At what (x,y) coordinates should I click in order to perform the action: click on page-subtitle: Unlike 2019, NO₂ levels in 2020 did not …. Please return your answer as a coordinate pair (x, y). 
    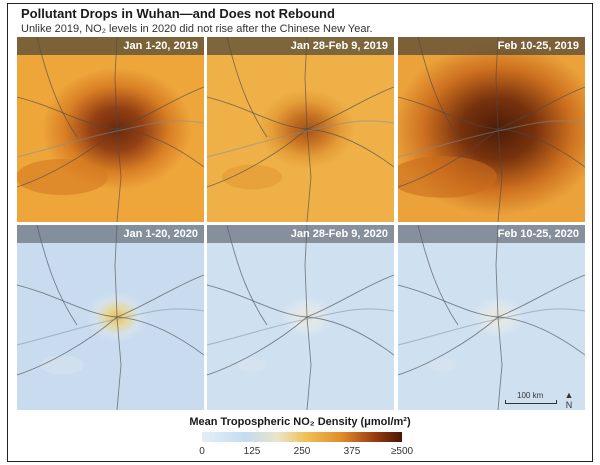
    Looking at the image, I should click on (197, 29).